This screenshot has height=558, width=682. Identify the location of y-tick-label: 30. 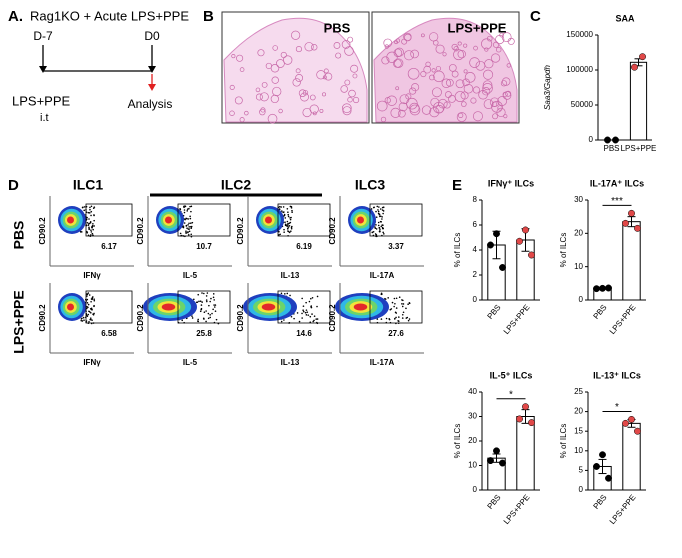
(578, 199).